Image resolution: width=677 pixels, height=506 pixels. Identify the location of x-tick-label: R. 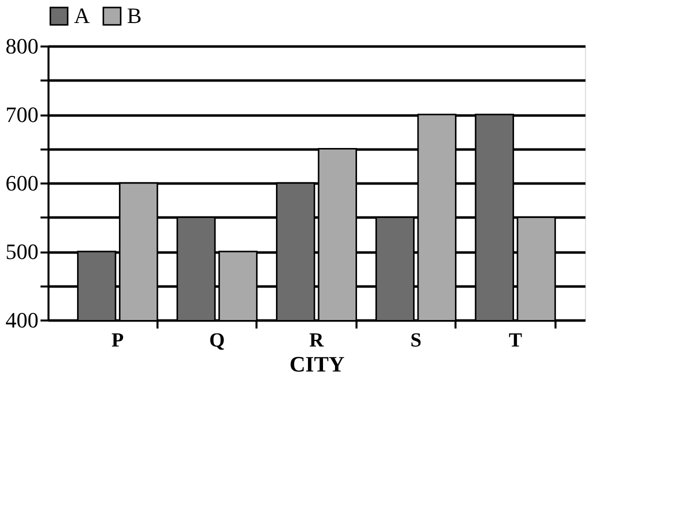
(316, 341).